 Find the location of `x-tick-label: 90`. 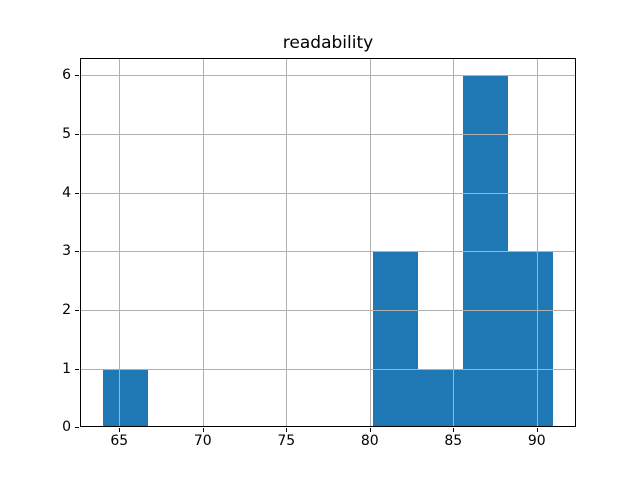

x-tick-label: 90 is located at coordinates (536, 441).